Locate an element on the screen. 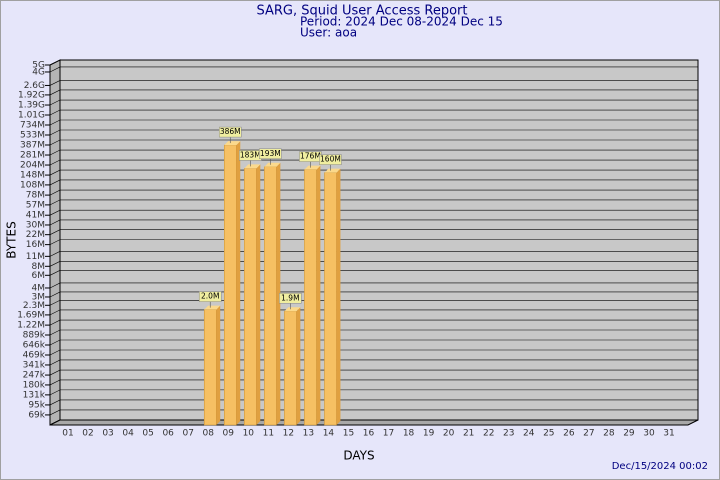 The image size is (720, 480). y-tick-label: 469k is located at coordinates (34, 356).